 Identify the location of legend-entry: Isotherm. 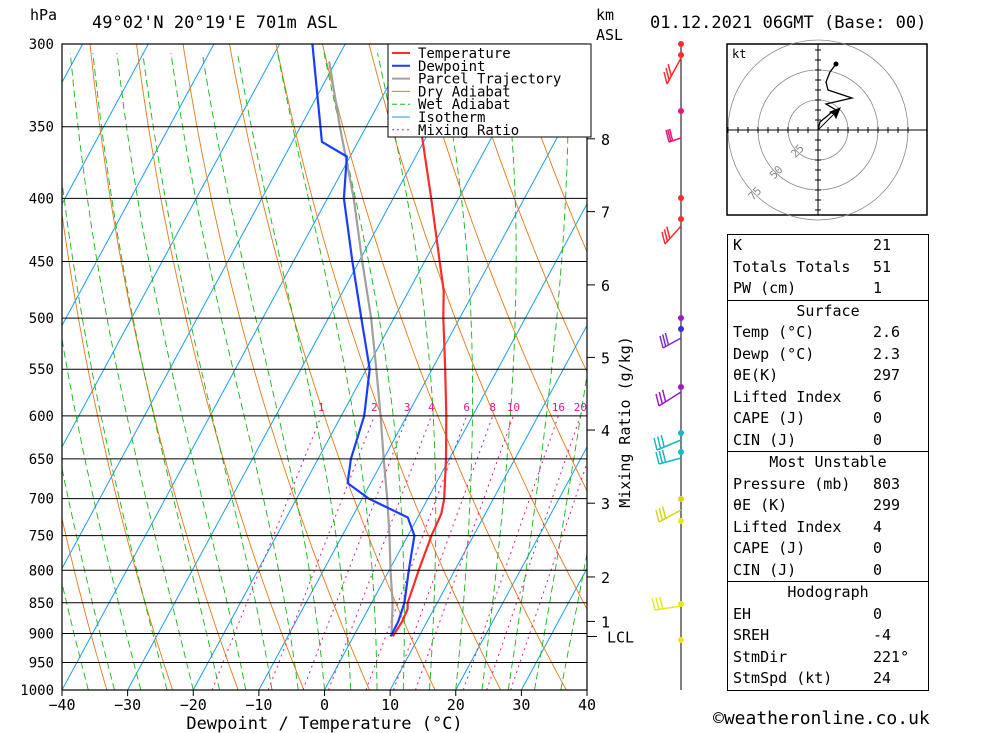
(451, 118).